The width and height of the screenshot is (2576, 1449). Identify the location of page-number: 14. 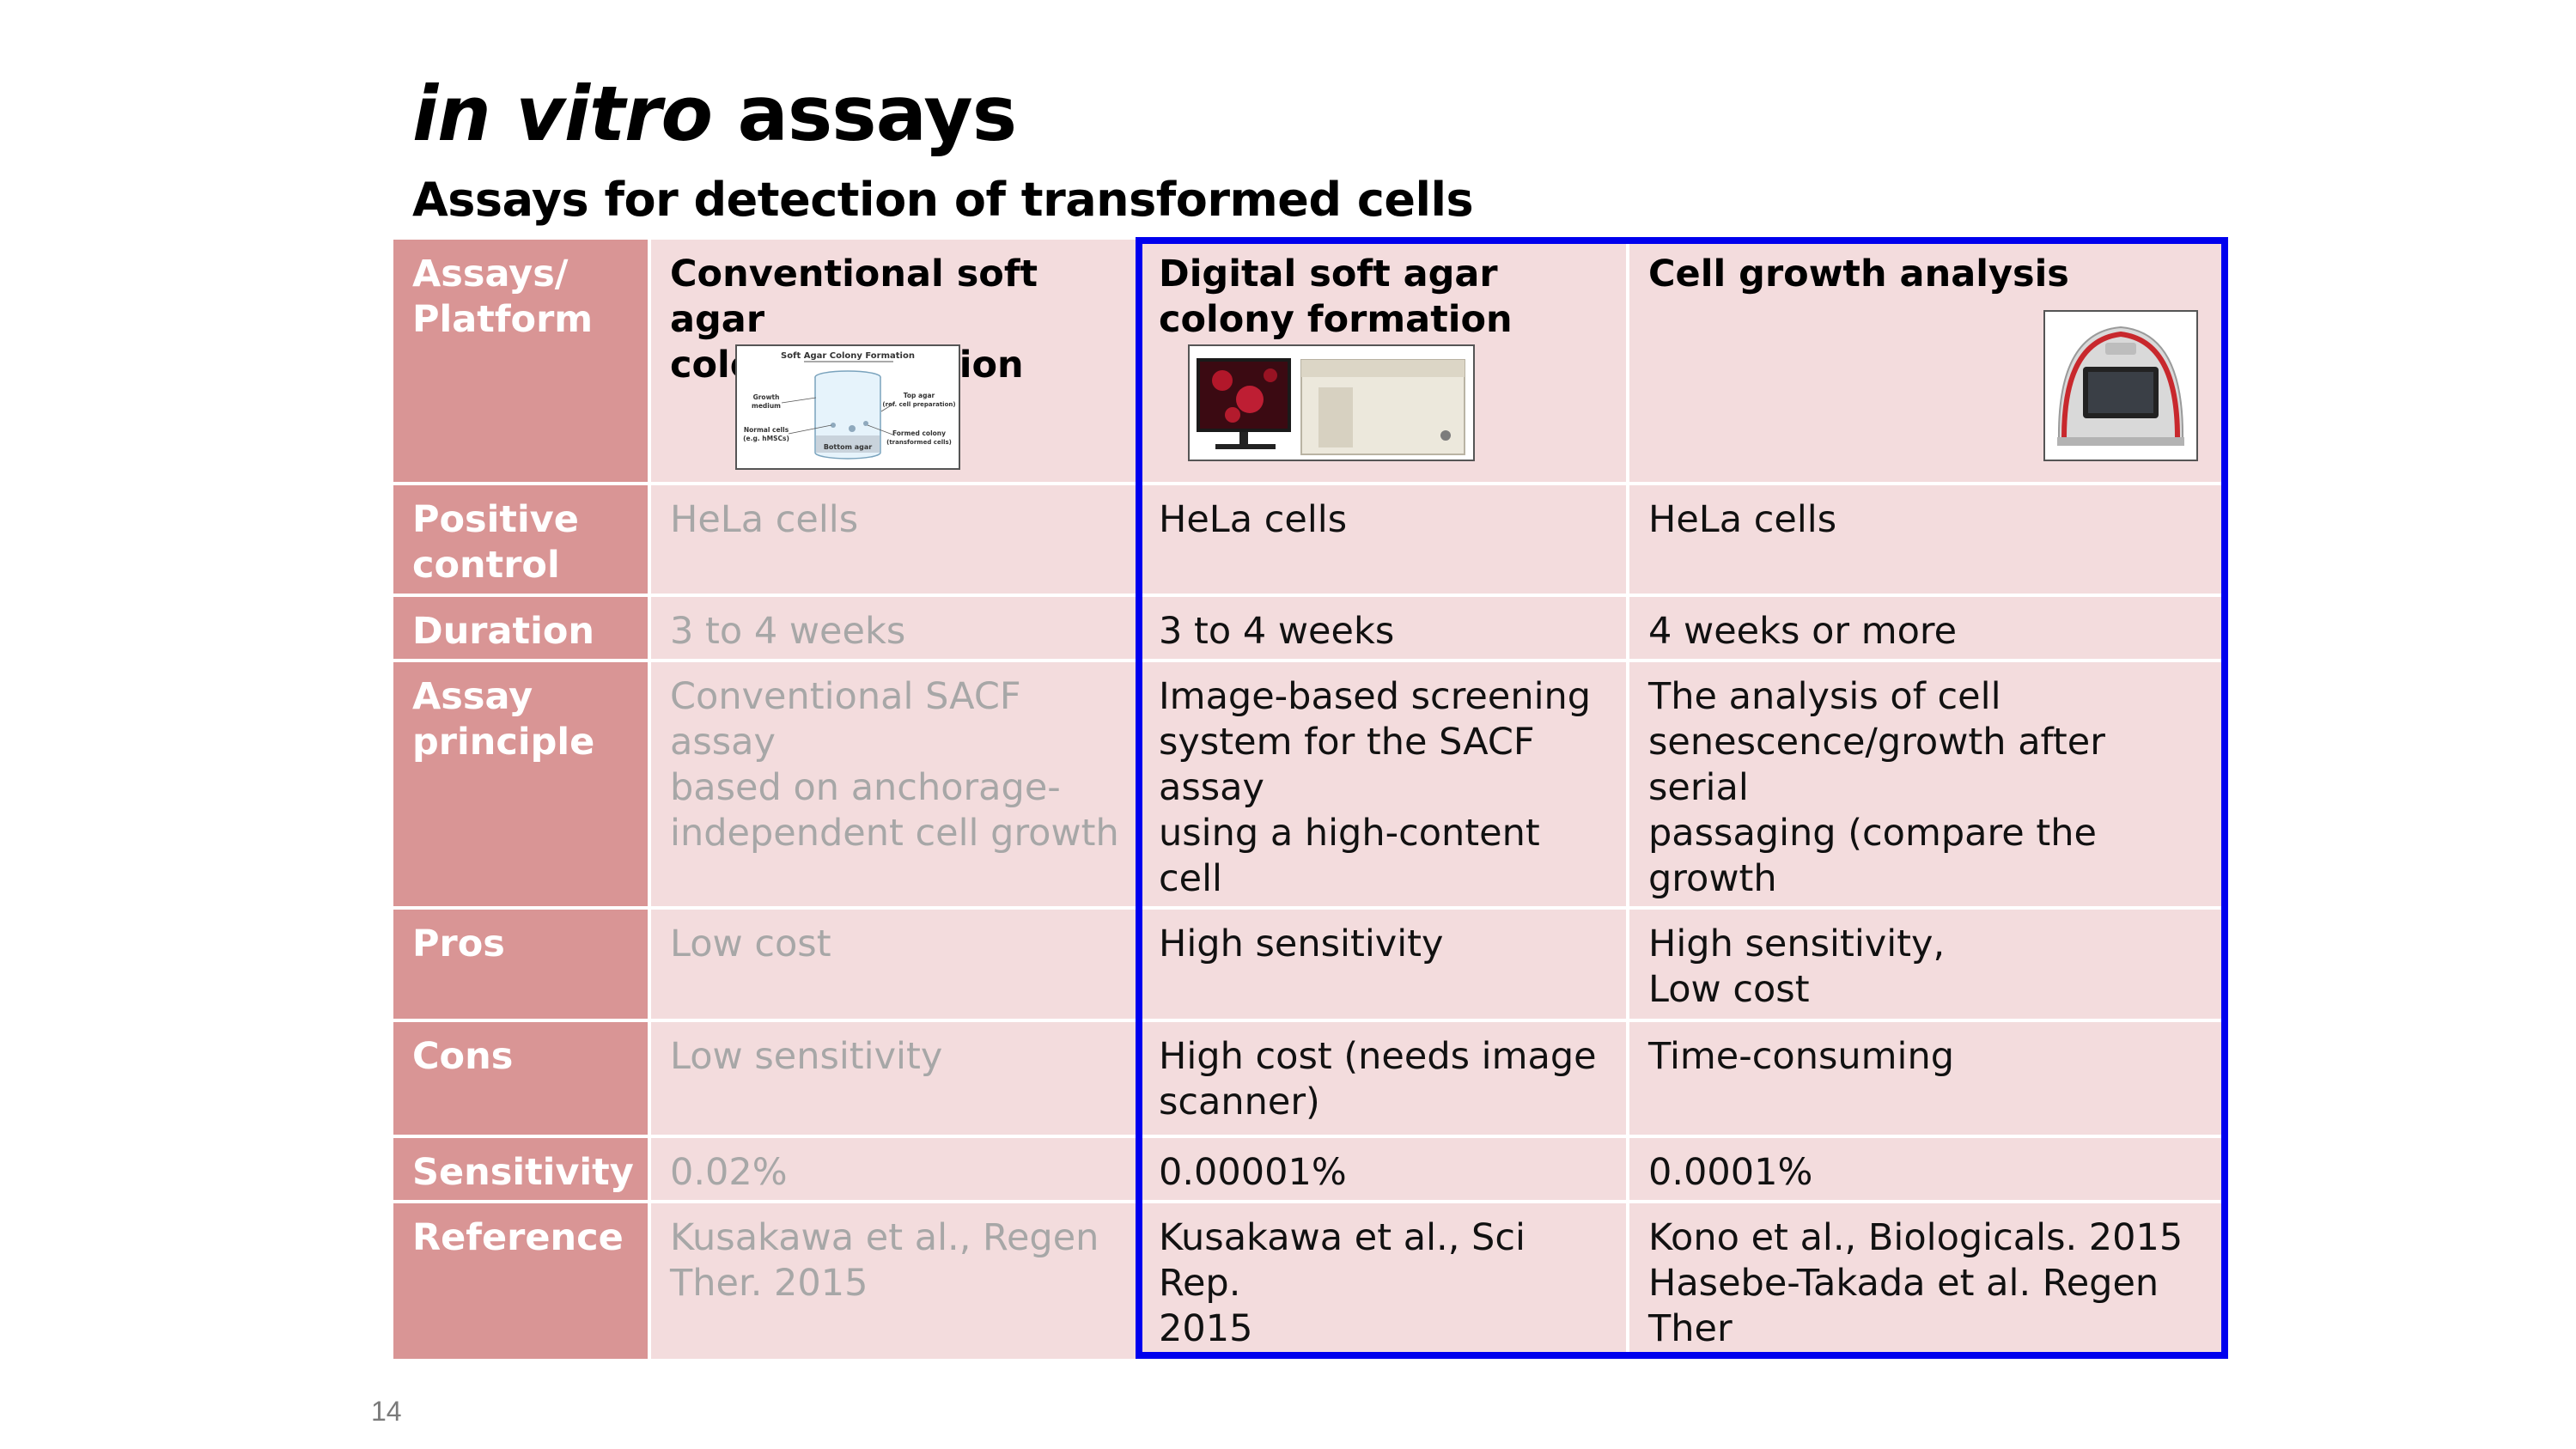
(386, 1411).